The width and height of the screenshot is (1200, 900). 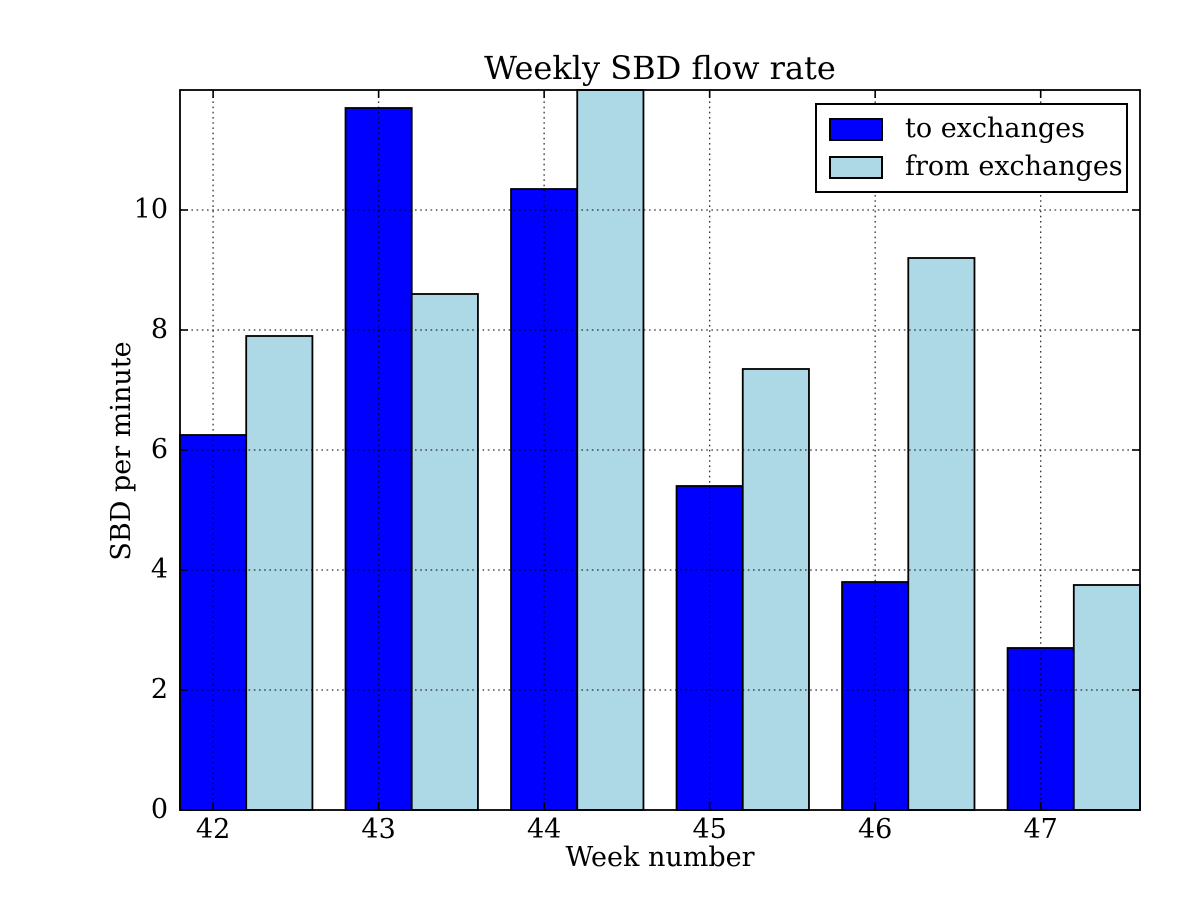 What do you see at coordinates (1014, 166) in the screenshot?
I see `legend-label-from-exchanges: from exchanges` at bounding box center [1014, 166].